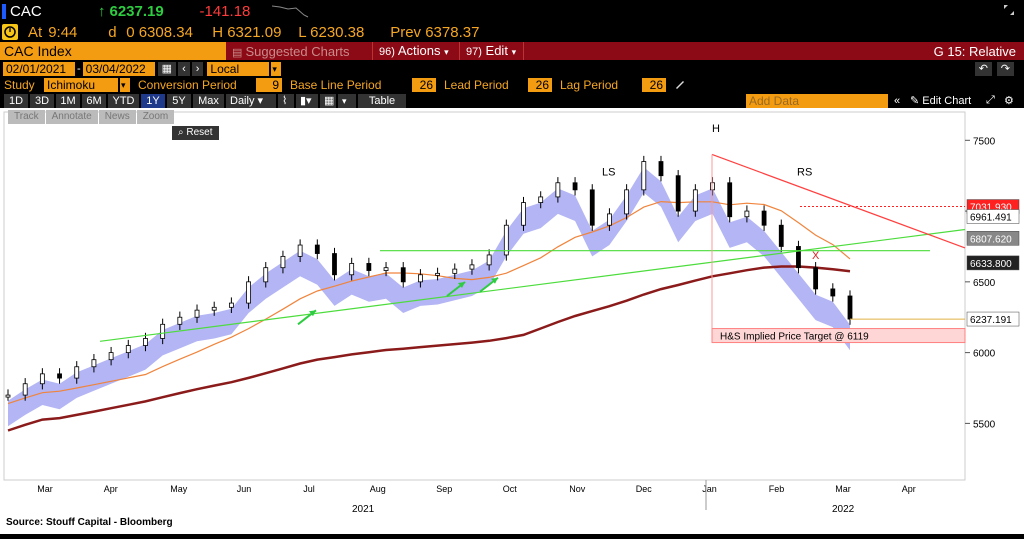 This screenshot has width=1024, height=539. What do you see at coordinates (94, 100) in the screenshot?
I see `period-6m: 6M` at bounding box center [94, 100].